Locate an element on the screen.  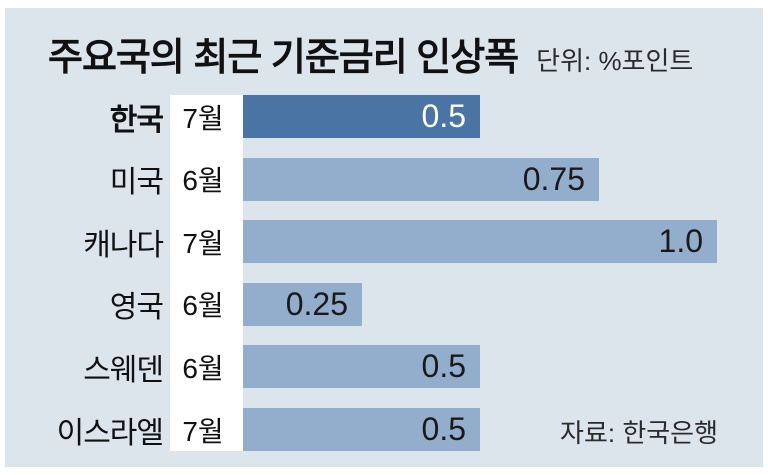
country-label-korea: 한국 is located at coordinates (136, 120).